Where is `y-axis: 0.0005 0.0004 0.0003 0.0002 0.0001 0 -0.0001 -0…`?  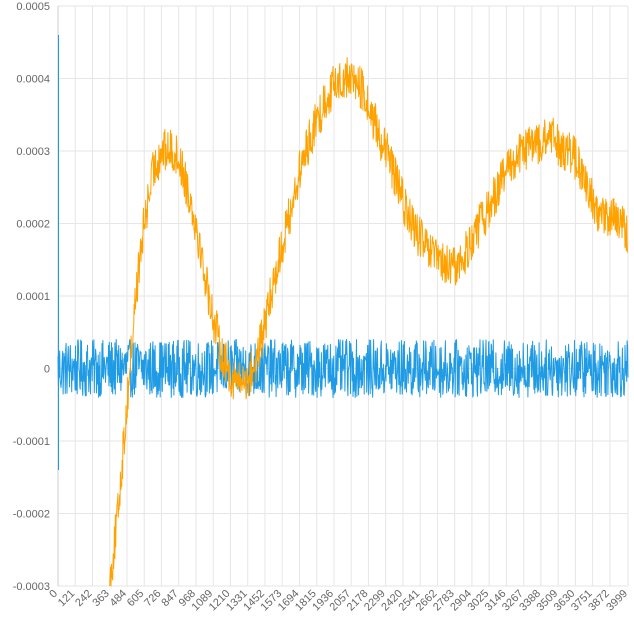
y-axis: 0.0005 0.0004 0.0003 0.0002 0.0001 0 -0.0001 -0… is located at coordinates (31, 297).